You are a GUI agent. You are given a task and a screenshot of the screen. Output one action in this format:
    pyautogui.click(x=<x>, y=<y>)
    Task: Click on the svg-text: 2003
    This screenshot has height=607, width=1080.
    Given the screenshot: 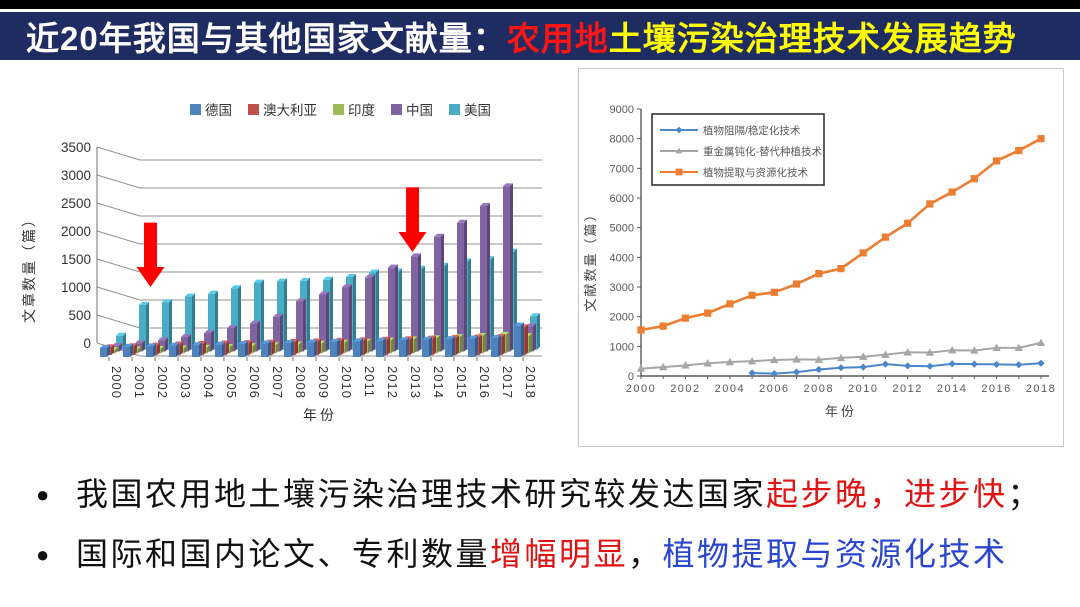 What is the action you would take?
    pyautogui.click(x=185, y=382)
    